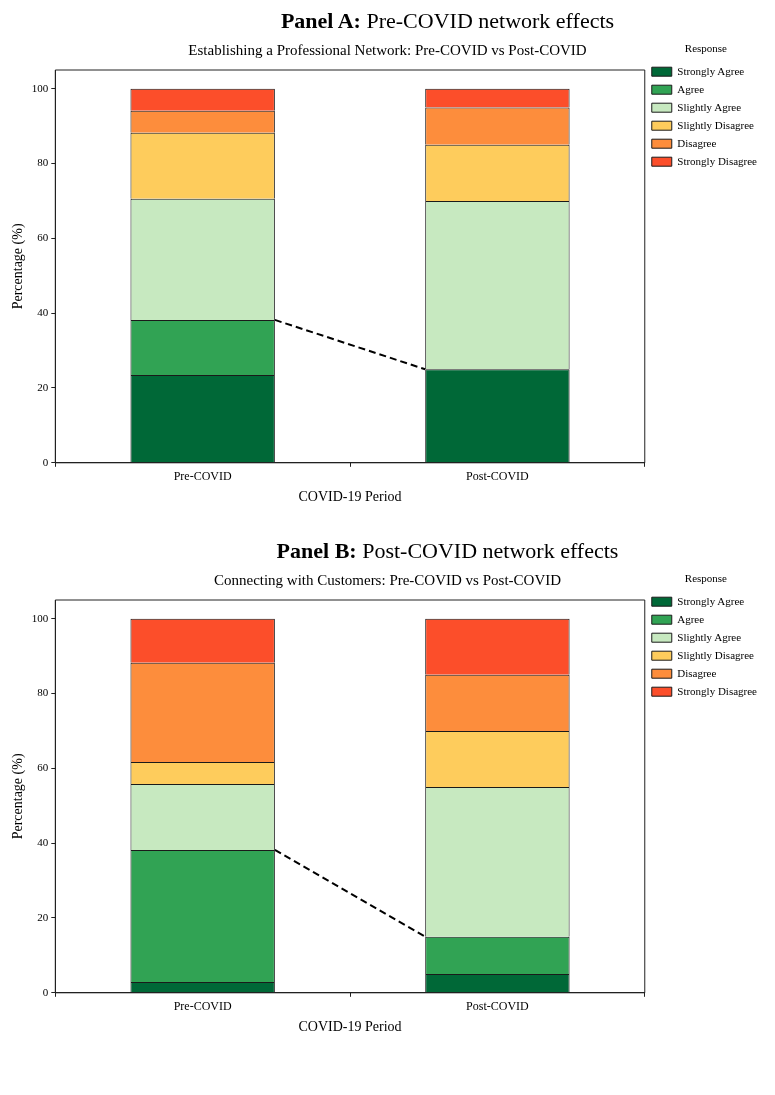 The image size is (775, 1095). What do you see at coordinates (447, 20) in the screenshot?
I see `chart-title: Panel A: Pre-COVID network effects` at bounding box center [447, 20].